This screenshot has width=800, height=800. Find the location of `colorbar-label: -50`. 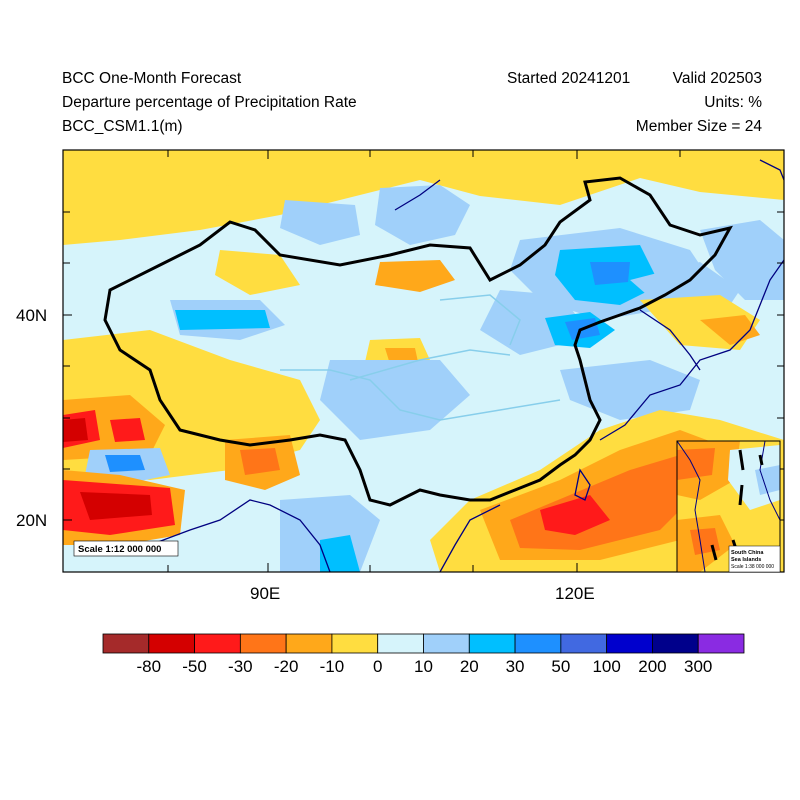

colorbar-label: -50 is located at coordinates (194, 666).